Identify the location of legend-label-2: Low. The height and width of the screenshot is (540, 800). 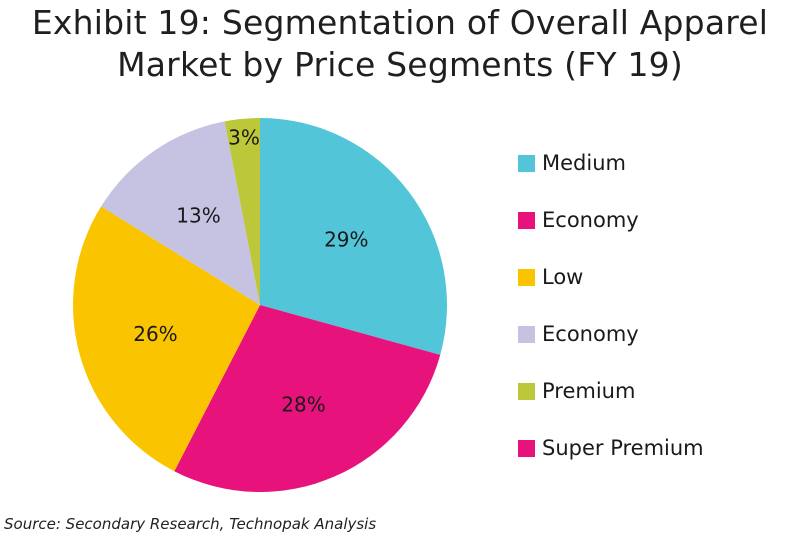
(563, 277).